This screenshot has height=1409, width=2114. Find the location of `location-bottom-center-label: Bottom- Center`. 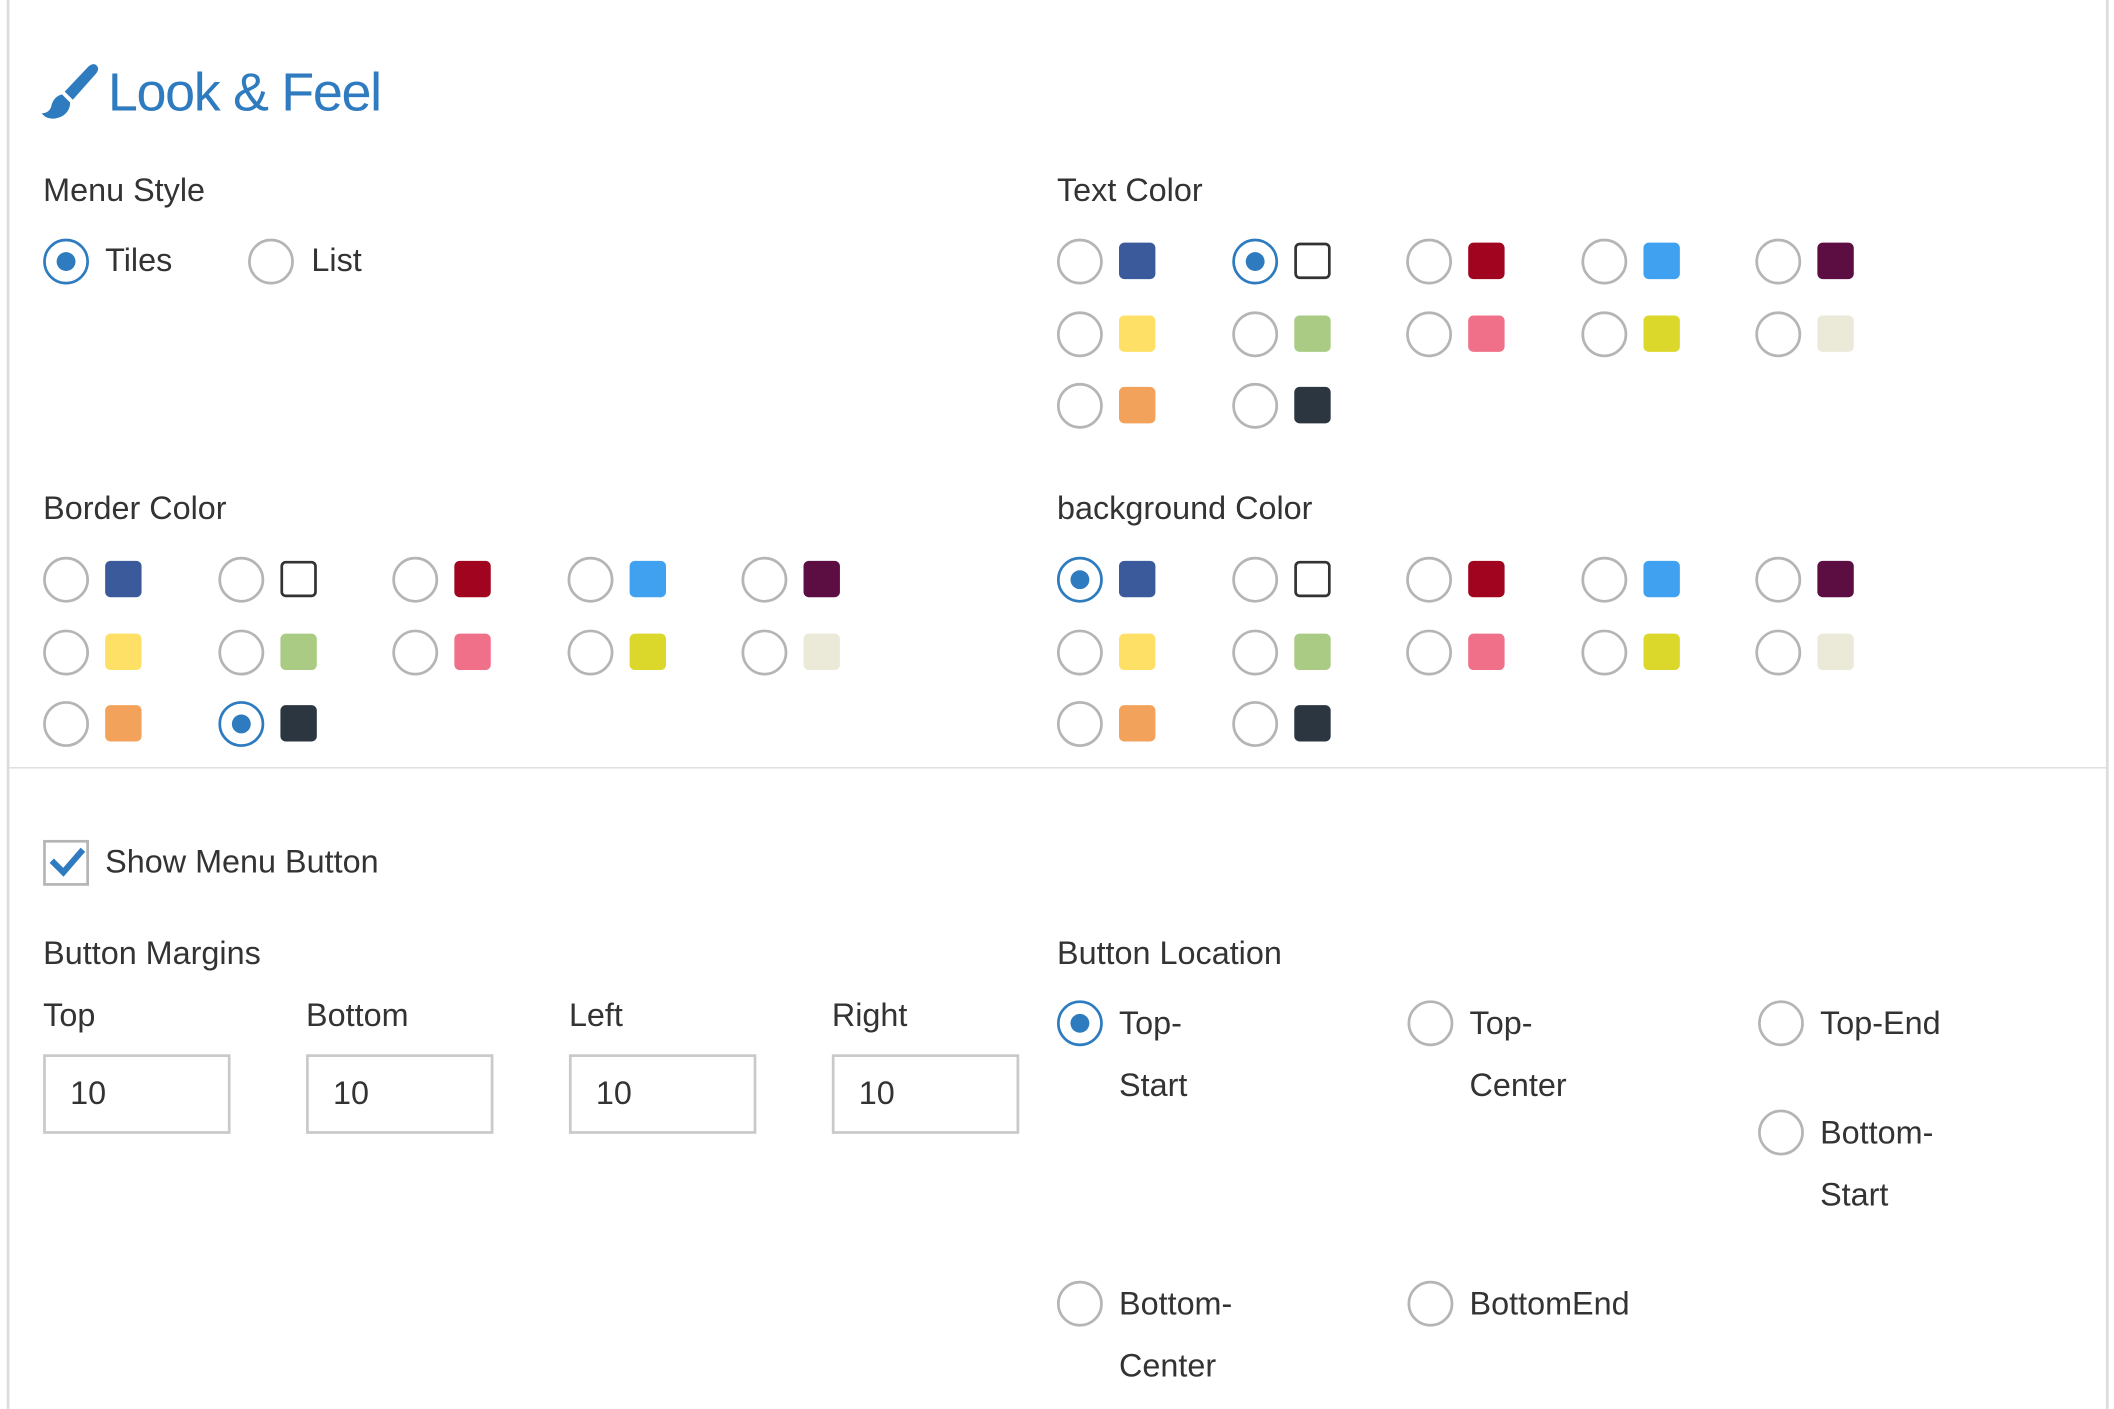

location-bottom-center-label: Bottom- Center is located at coordinates (1175, 1336).